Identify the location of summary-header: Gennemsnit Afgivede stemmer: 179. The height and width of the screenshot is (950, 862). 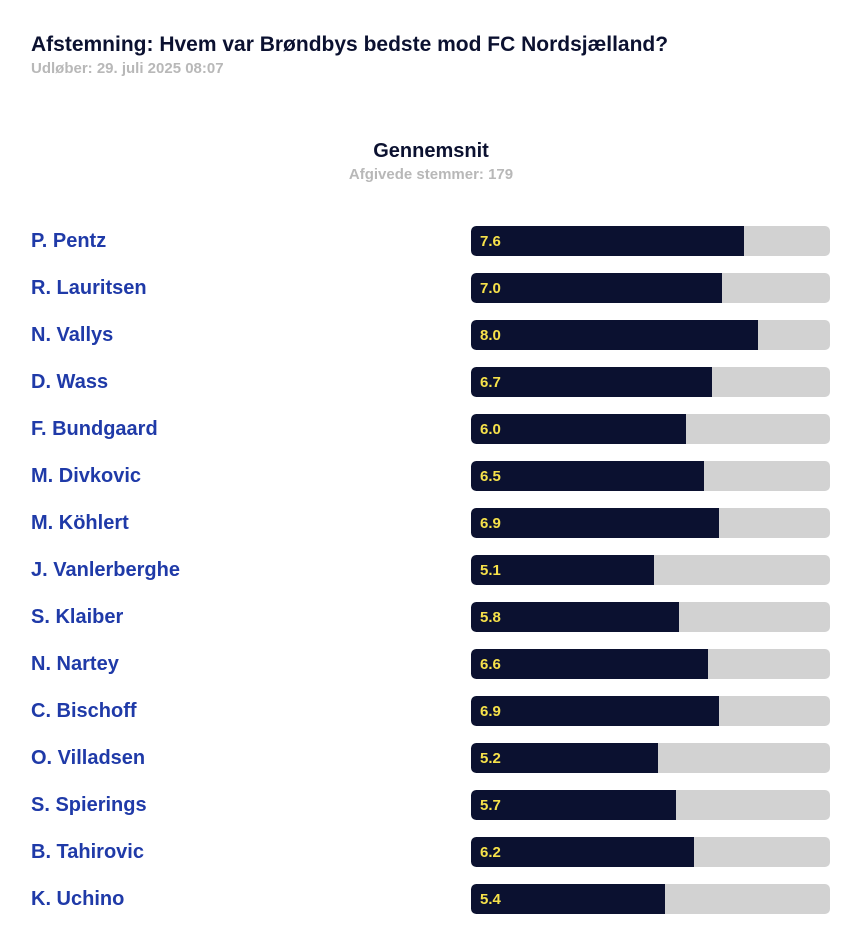
(431, 162).